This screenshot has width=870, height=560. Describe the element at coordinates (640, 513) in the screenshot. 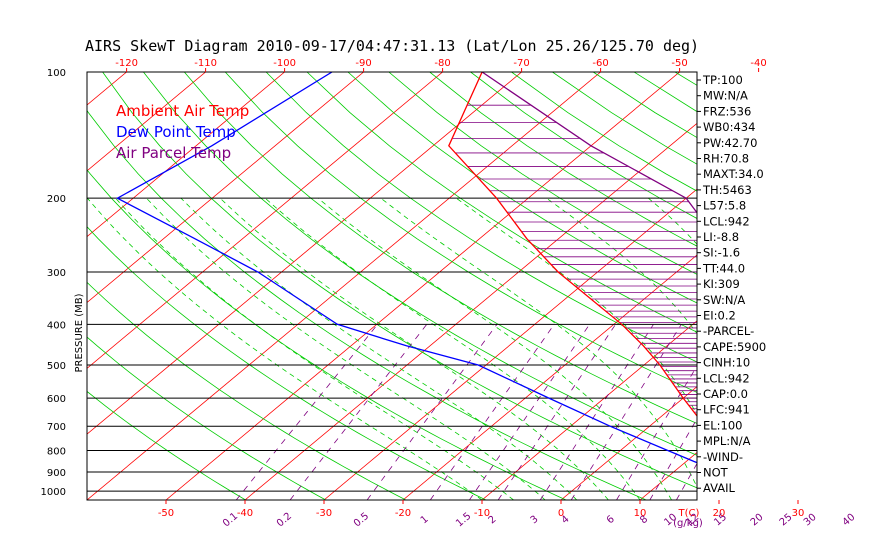

I see `bottom-temp-tick-label: 10` at that location.